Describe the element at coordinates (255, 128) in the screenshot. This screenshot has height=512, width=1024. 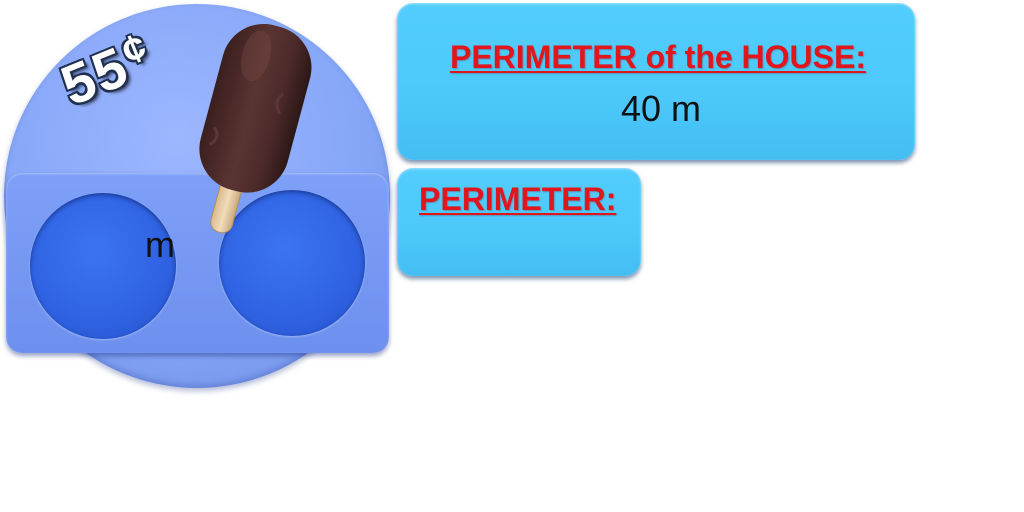
I see `ice-cream-bar-icon` at that location.